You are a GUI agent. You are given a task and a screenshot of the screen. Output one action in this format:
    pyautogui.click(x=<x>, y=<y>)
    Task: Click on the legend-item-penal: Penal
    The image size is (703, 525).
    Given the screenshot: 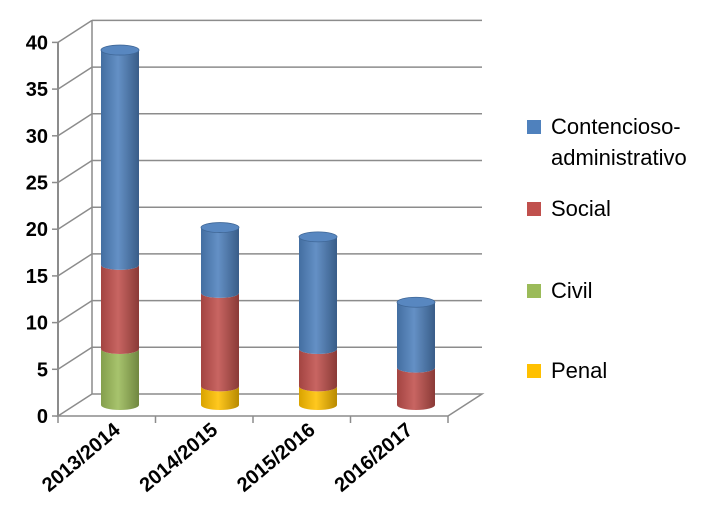 What is the action you would take?
    pyautogui.click(x=567, y=370)
    